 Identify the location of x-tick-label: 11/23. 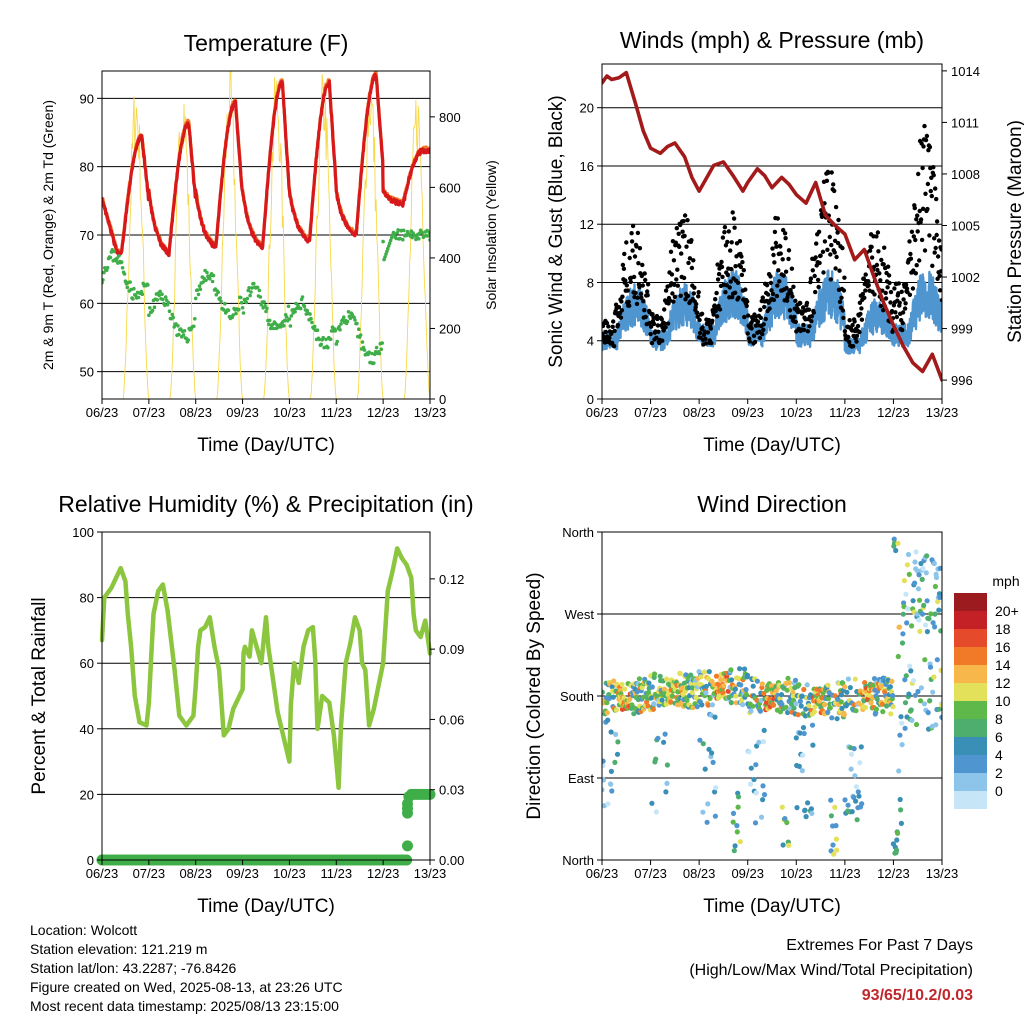
(845, 412).